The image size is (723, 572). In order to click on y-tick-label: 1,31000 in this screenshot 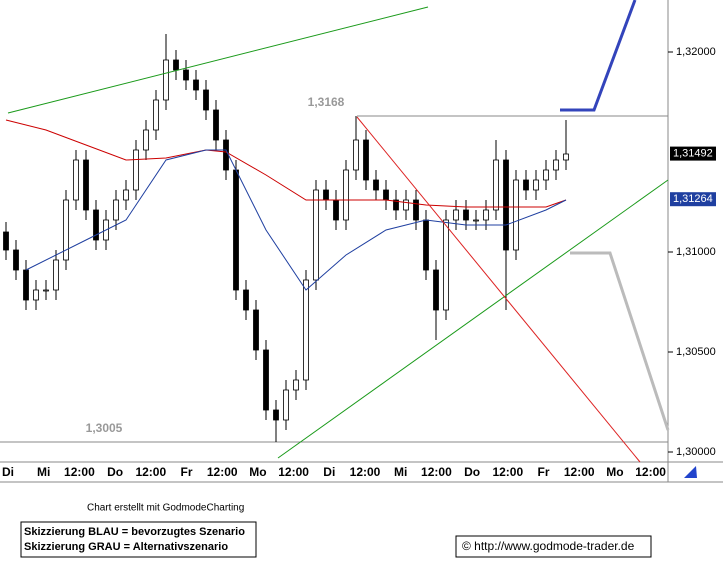, I will do `click(696, 252)`.